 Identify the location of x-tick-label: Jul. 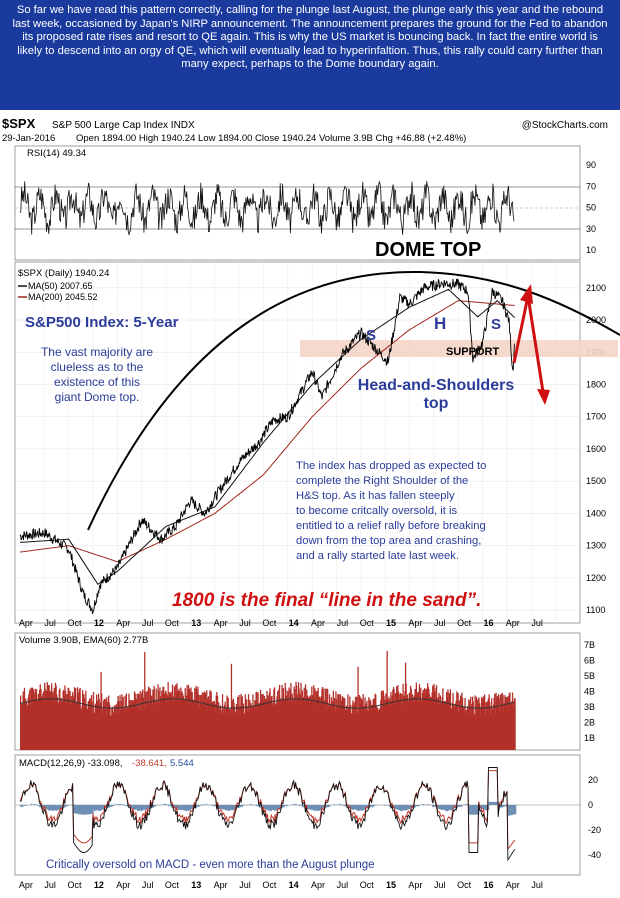
(537, 885).